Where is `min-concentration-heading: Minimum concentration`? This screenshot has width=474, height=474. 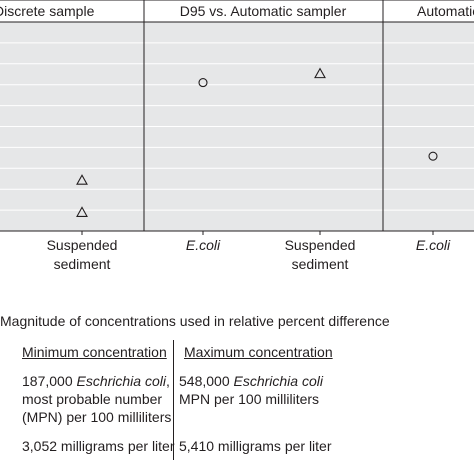 min-concentration-heading: Minimum concentration is located at coordinates (94, 352).